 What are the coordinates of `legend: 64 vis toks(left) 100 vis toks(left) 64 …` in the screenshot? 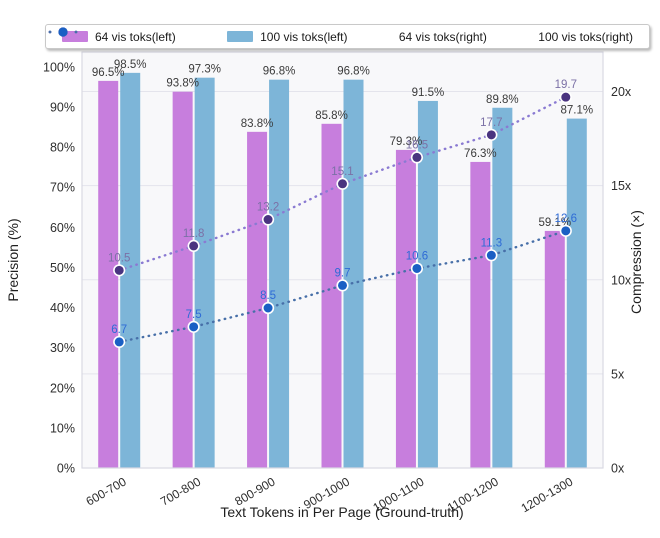 It's located at (347, 36).